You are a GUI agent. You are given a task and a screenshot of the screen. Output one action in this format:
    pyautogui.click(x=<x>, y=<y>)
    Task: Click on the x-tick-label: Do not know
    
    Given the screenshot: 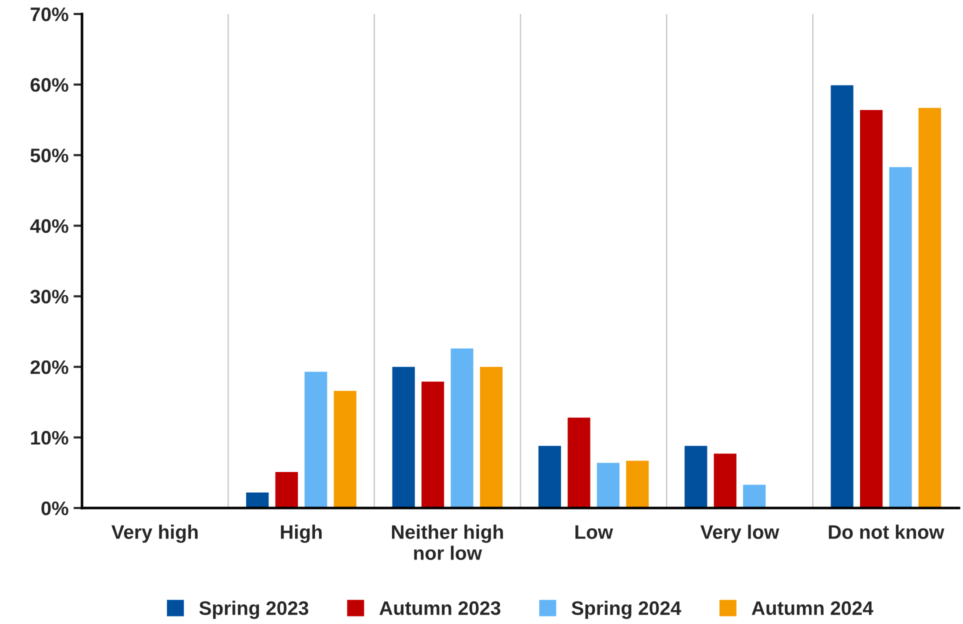 What is the action you would take?
    pyautogui.click(x=886, y=531)
    